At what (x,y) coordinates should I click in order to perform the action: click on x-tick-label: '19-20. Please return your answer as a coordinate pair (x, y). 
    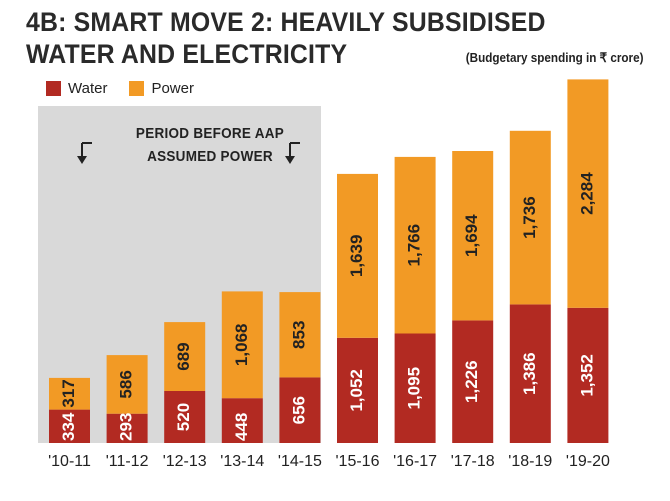
    Looking at the image, I should click on (588, 461).